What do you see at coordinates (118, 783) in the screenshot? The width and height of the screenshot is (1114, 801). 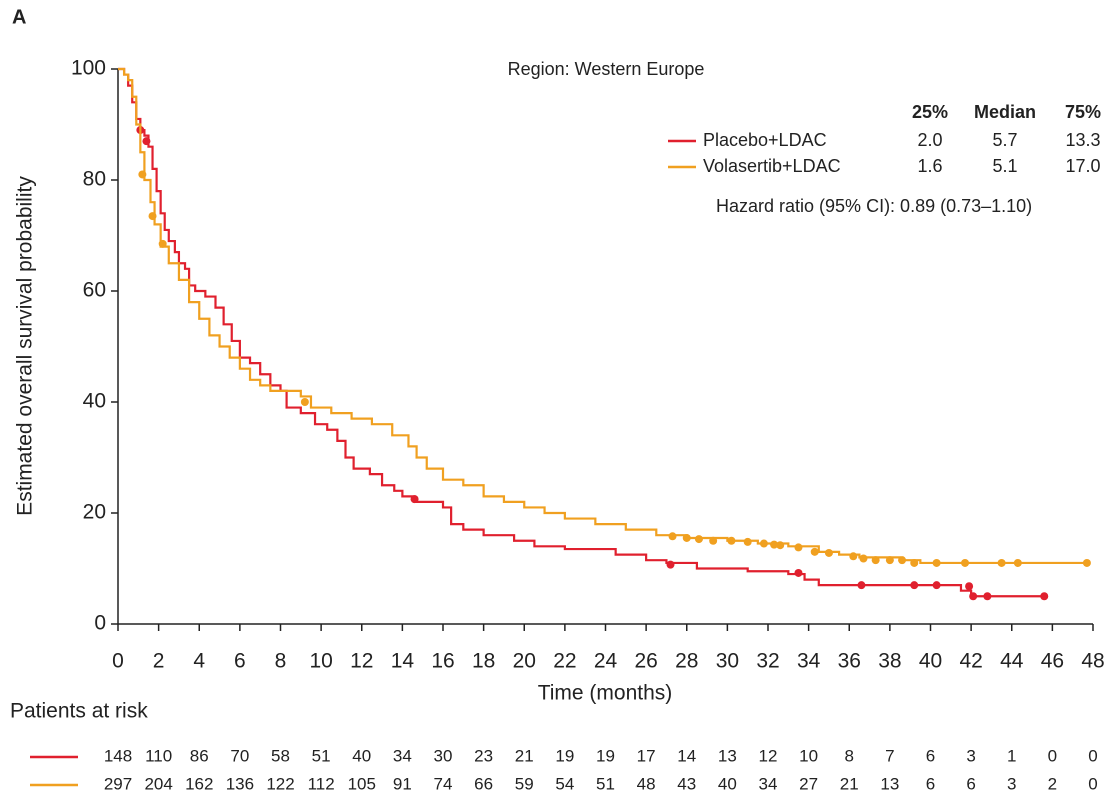 I see `risk-count: 297` at bounding box center [118, 783].